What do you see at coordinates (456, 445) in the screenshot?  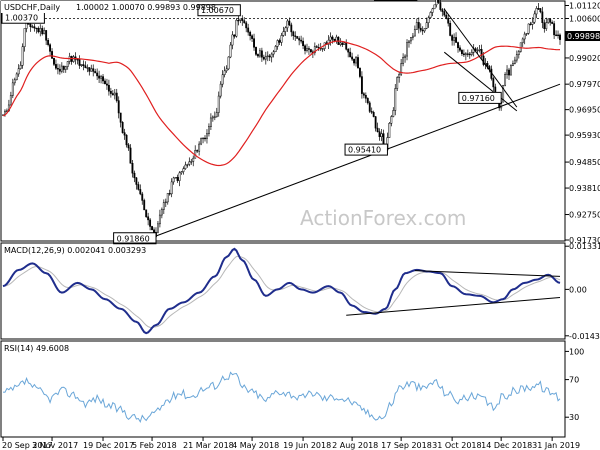 I see `time-tick-label: 31 Oct 2018` at bounding box center [456, 445].